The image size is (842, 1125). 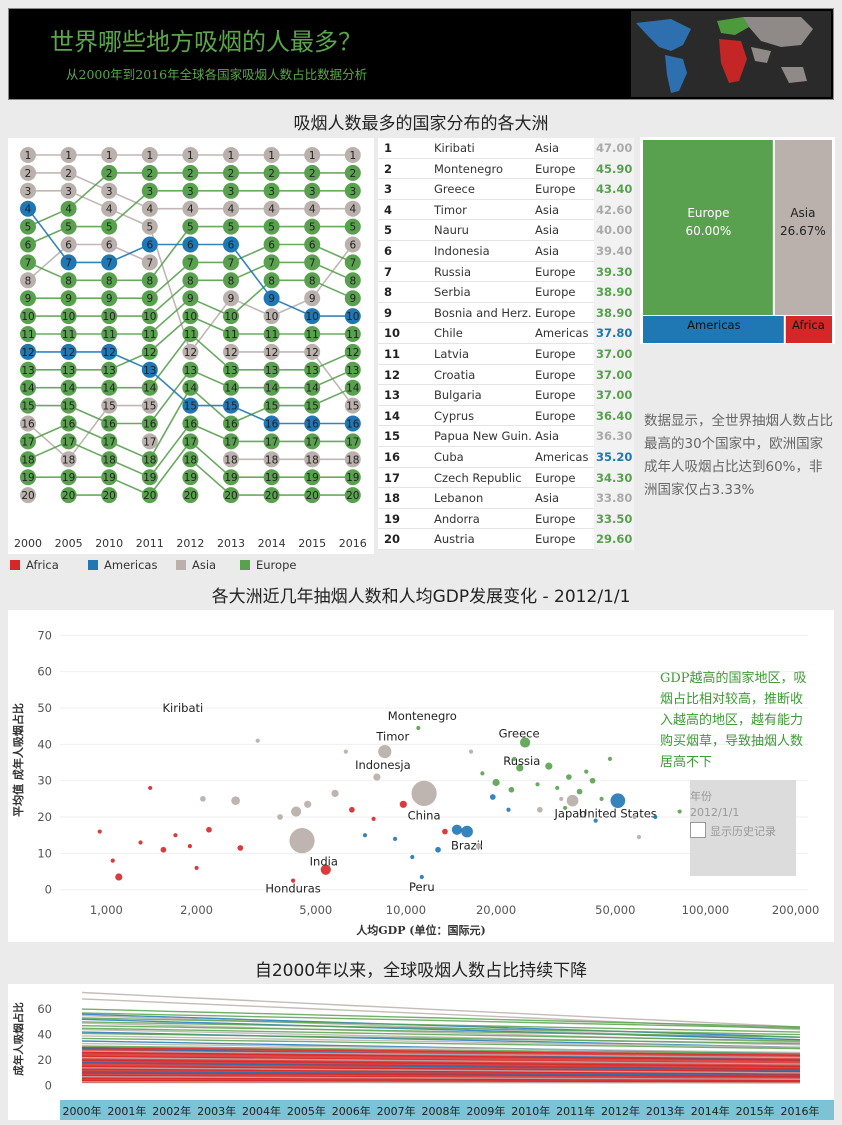 I want to click on country-cell: Cuba, so click(x=449, y=457).